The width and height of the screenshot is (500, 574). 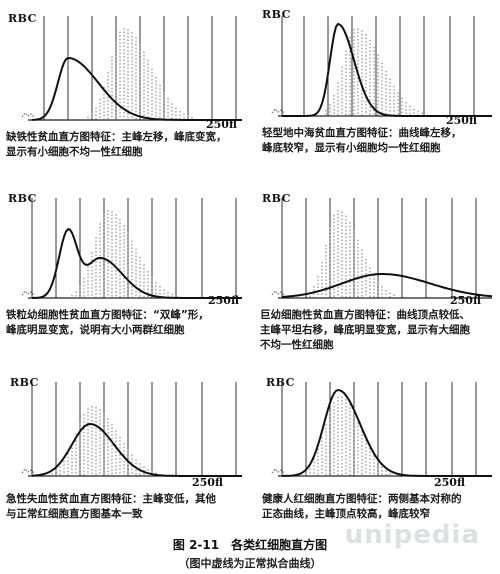 I want to click on description-line: 不均一性红细胞, so click(x=297, y=345).